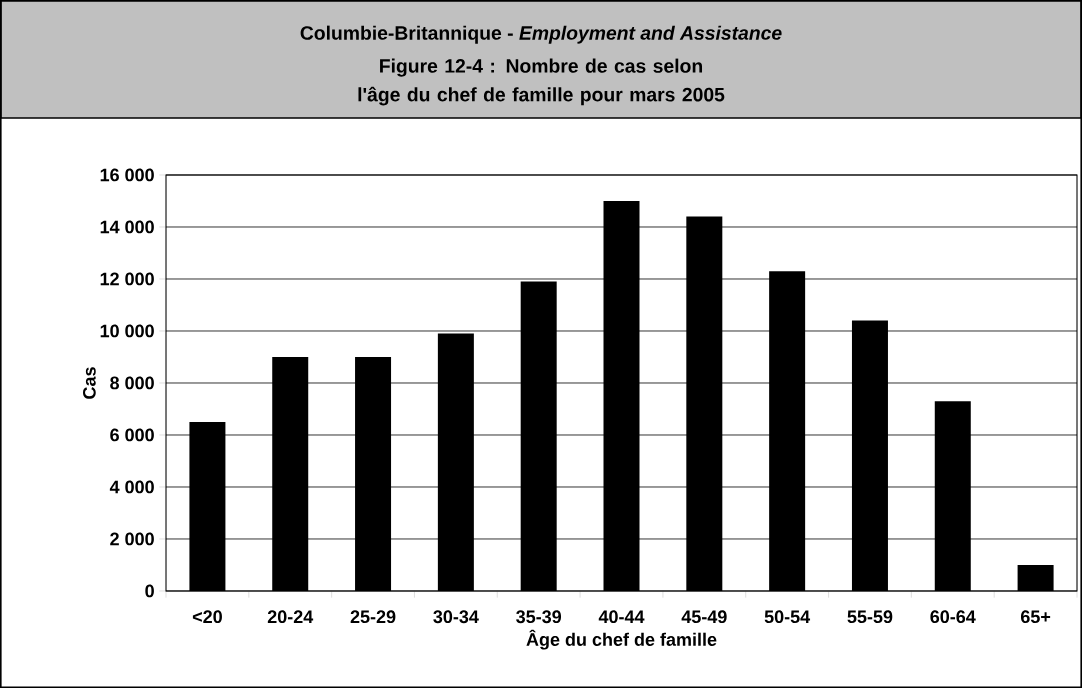 Image resolution: width=1082 pixels, height=688 pixels. What do you see at coordinates (89, 383) in the screenshot?
I see `y-axis-title: Cas` at bounding box center [89, 383].